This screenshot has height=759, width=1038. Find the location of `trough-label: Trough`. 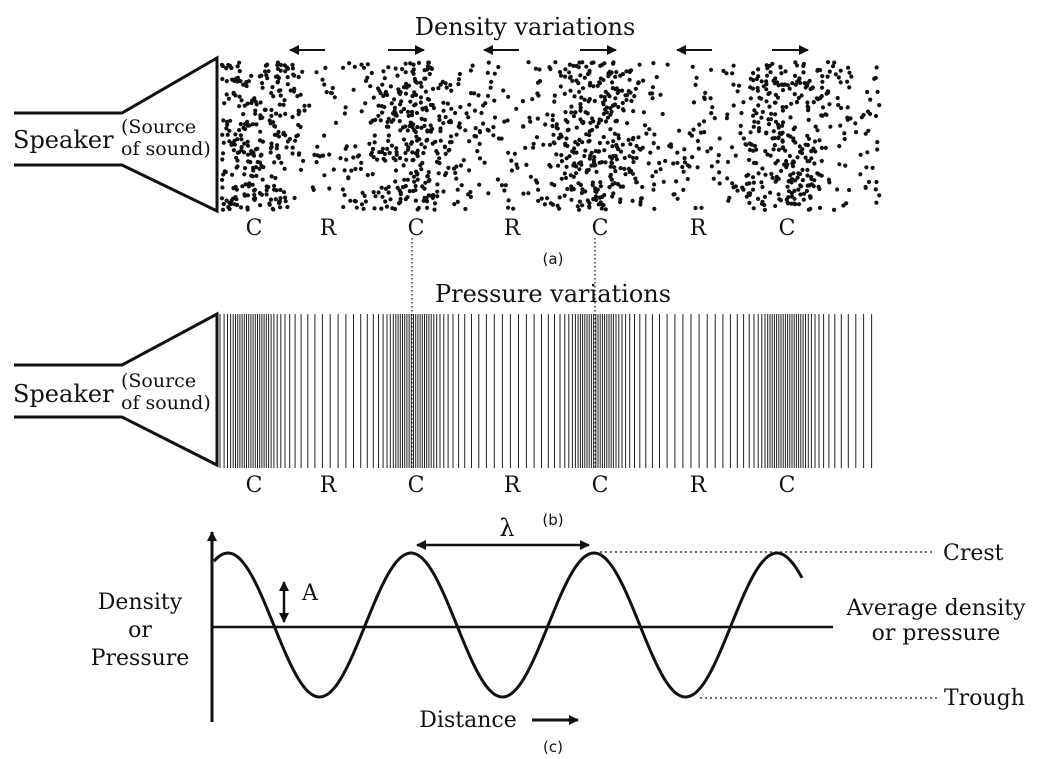

trough-label: Trough is located at coordinates (984, 698).